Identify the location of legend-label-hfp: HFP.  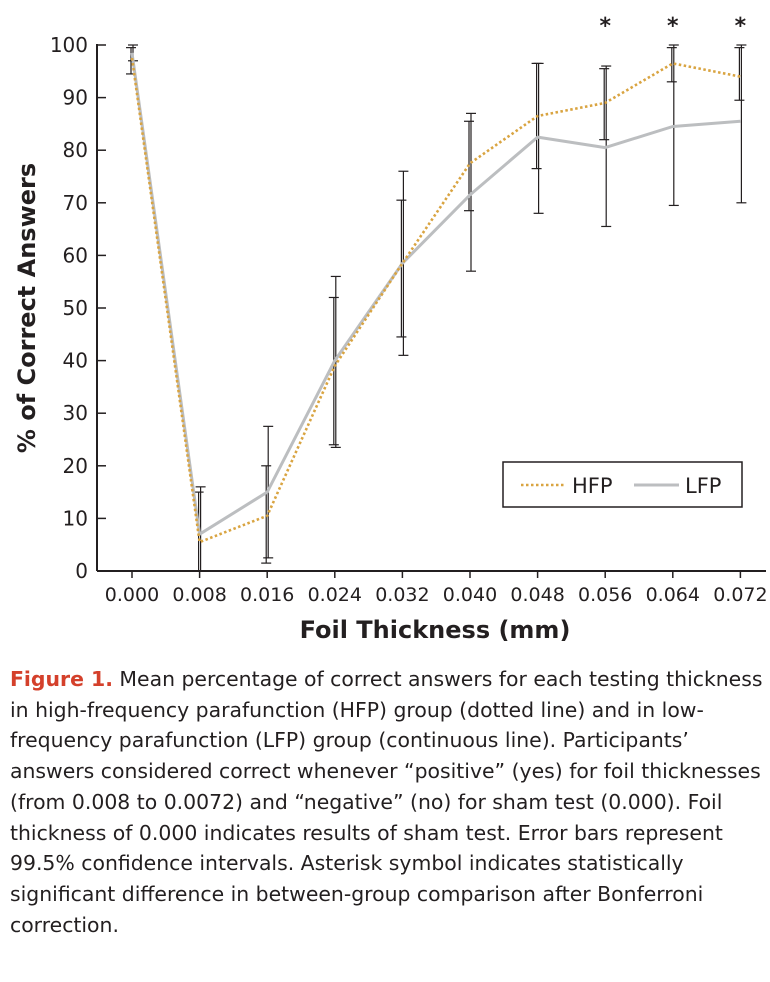
(592, 486).